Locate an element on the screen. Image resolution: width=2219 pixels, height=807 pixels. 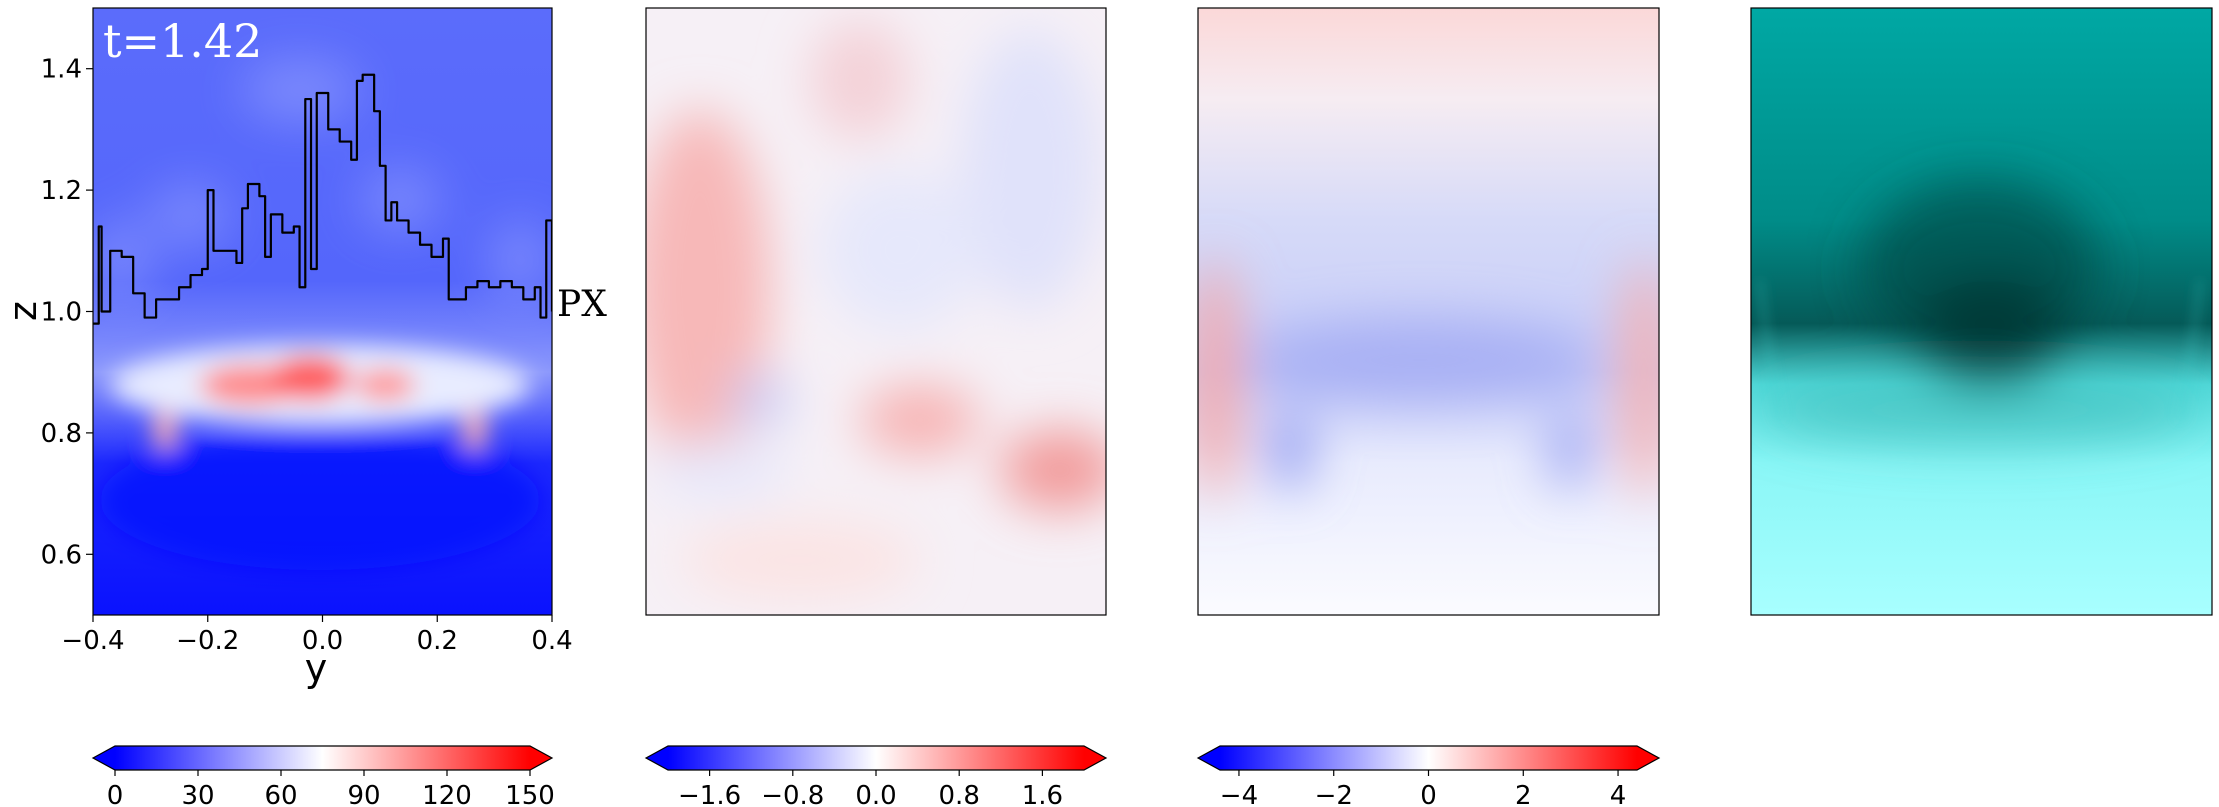
colorbar-tick-label: −4 is located at coordinates (1239, 794).